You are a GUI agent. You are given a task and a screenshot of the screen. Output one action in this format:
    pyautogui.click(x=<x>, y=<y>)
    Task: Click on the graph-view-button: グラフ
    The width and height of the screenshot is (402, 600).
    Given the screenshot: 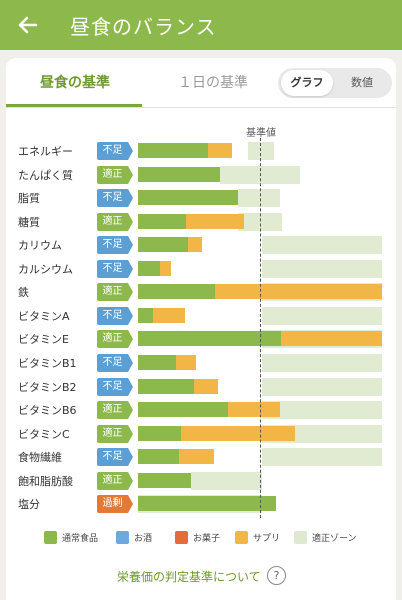 What is the action you would take?
    pyautogui.click(x=307, y=83)
    